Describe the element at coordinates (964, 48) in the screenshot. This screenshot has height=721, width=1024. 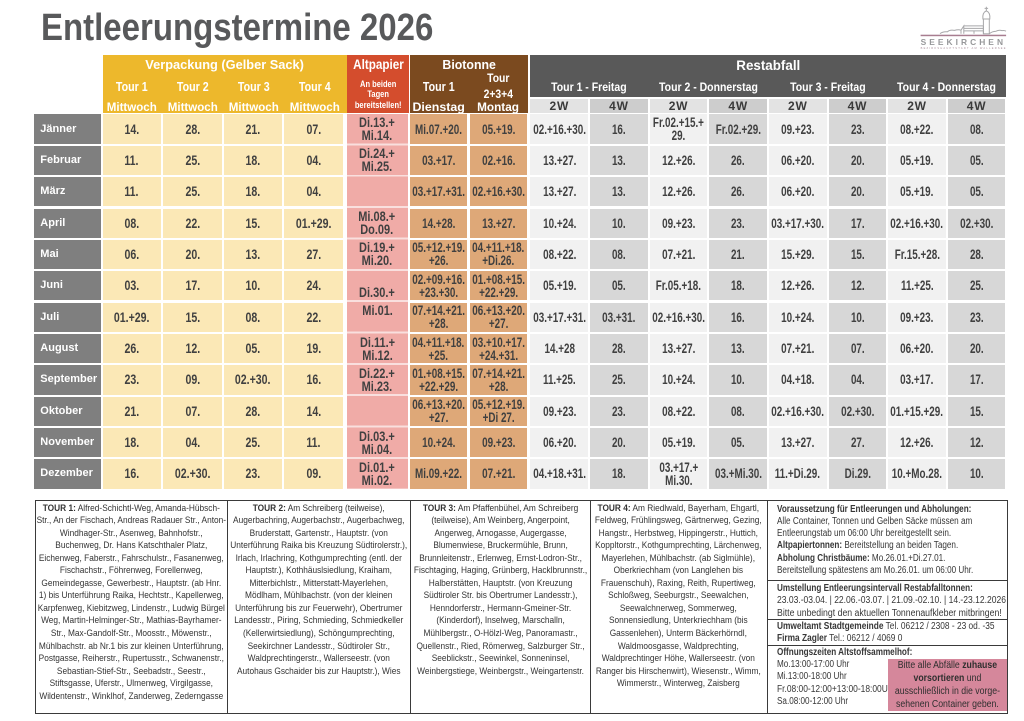
I see `svg-text:BEZIRKSHAUPTSTADT AM WALLERS: BEZIRKSHAUPTSTADT AM WALLERSEE` at that location.